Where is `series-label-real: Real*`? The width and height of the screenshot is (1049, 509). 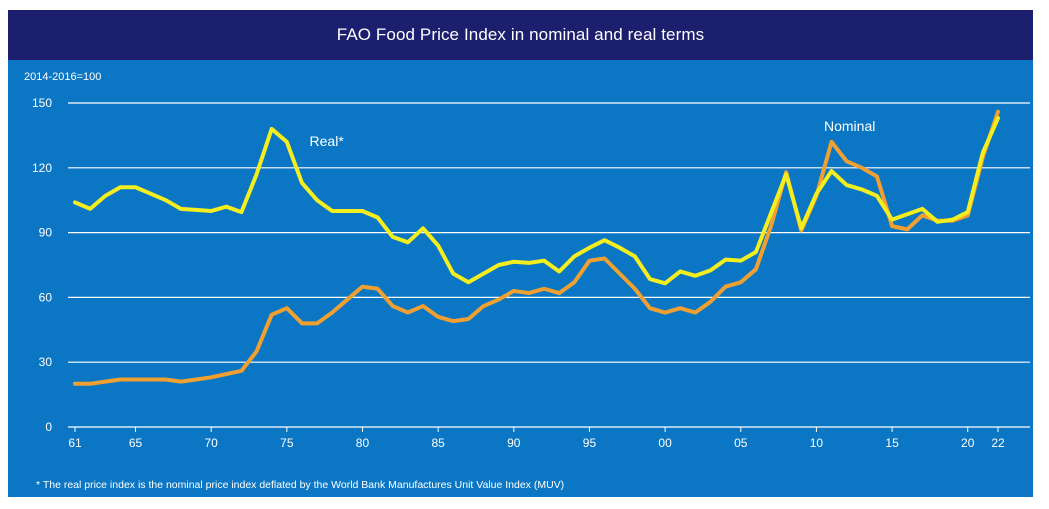
series-label-real: Real* is located at coordinates (327, 141).